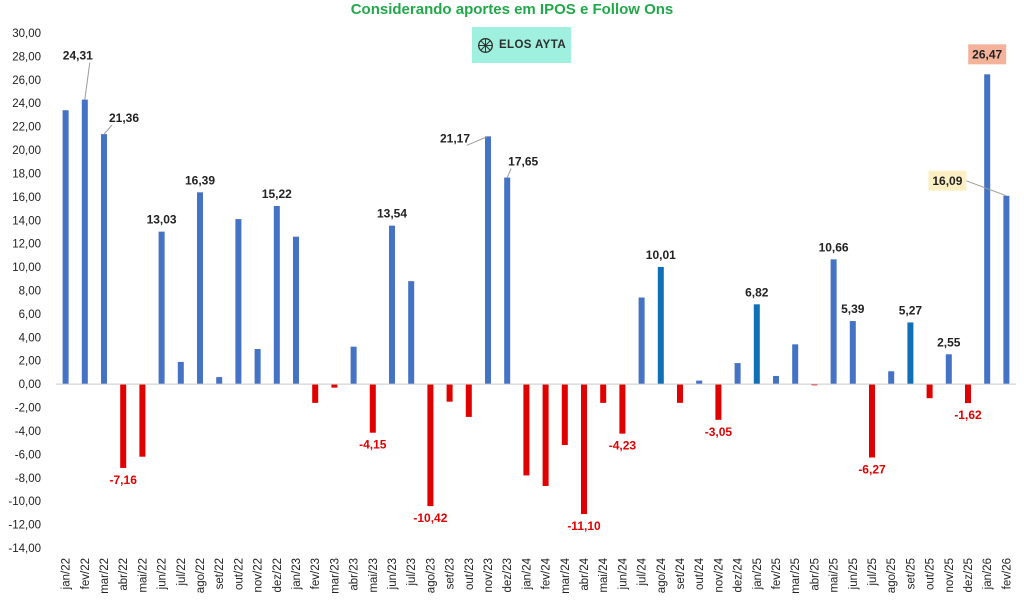  Describe the element at coordinates (931, 574) in the screenshot. I see `x-tick-label: out/25` at that location.